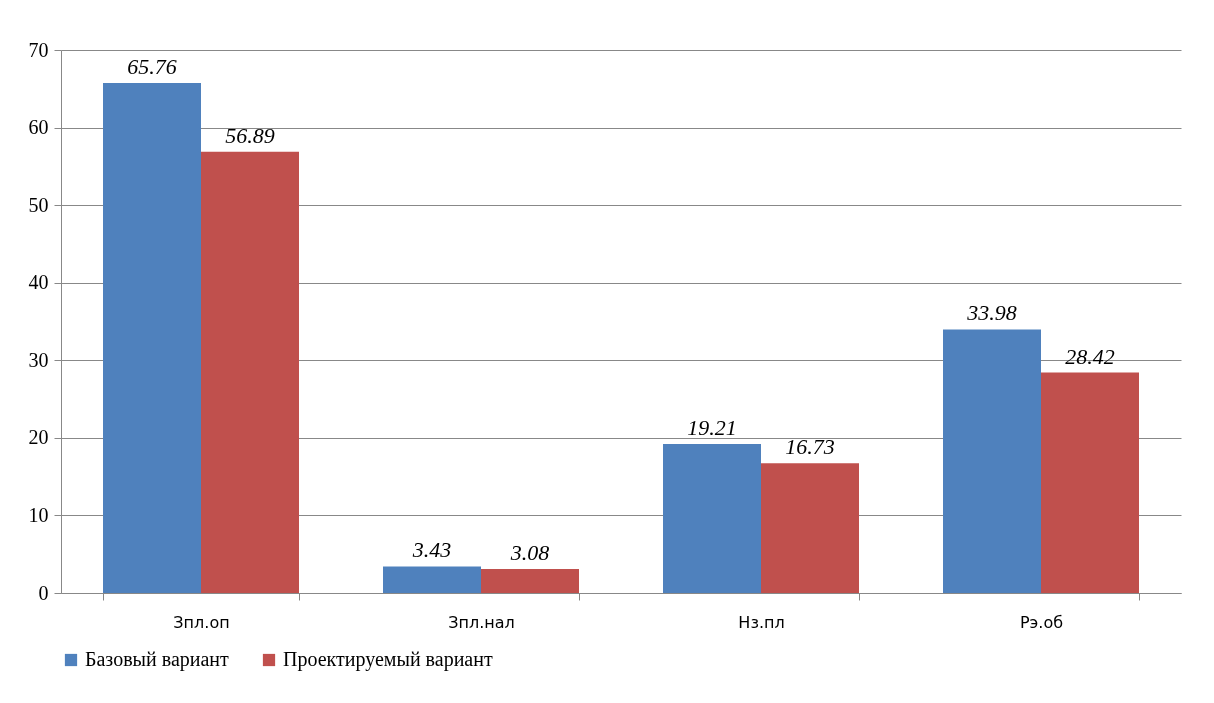  Describe the element at coordinates (201, 622) in the screenshot. I see `x-tick-label: Зпл.оп` at that location.